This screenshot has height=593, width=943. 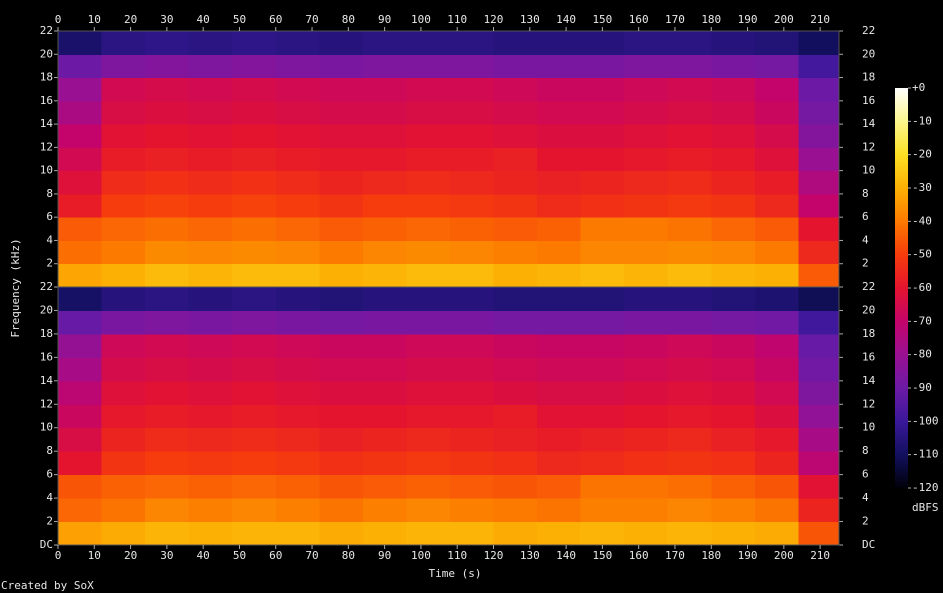 What do you see at coordinates (130, 19) in the screenshot?
I see `x-tick-label-top: 20` at bounding box center [130, 19].